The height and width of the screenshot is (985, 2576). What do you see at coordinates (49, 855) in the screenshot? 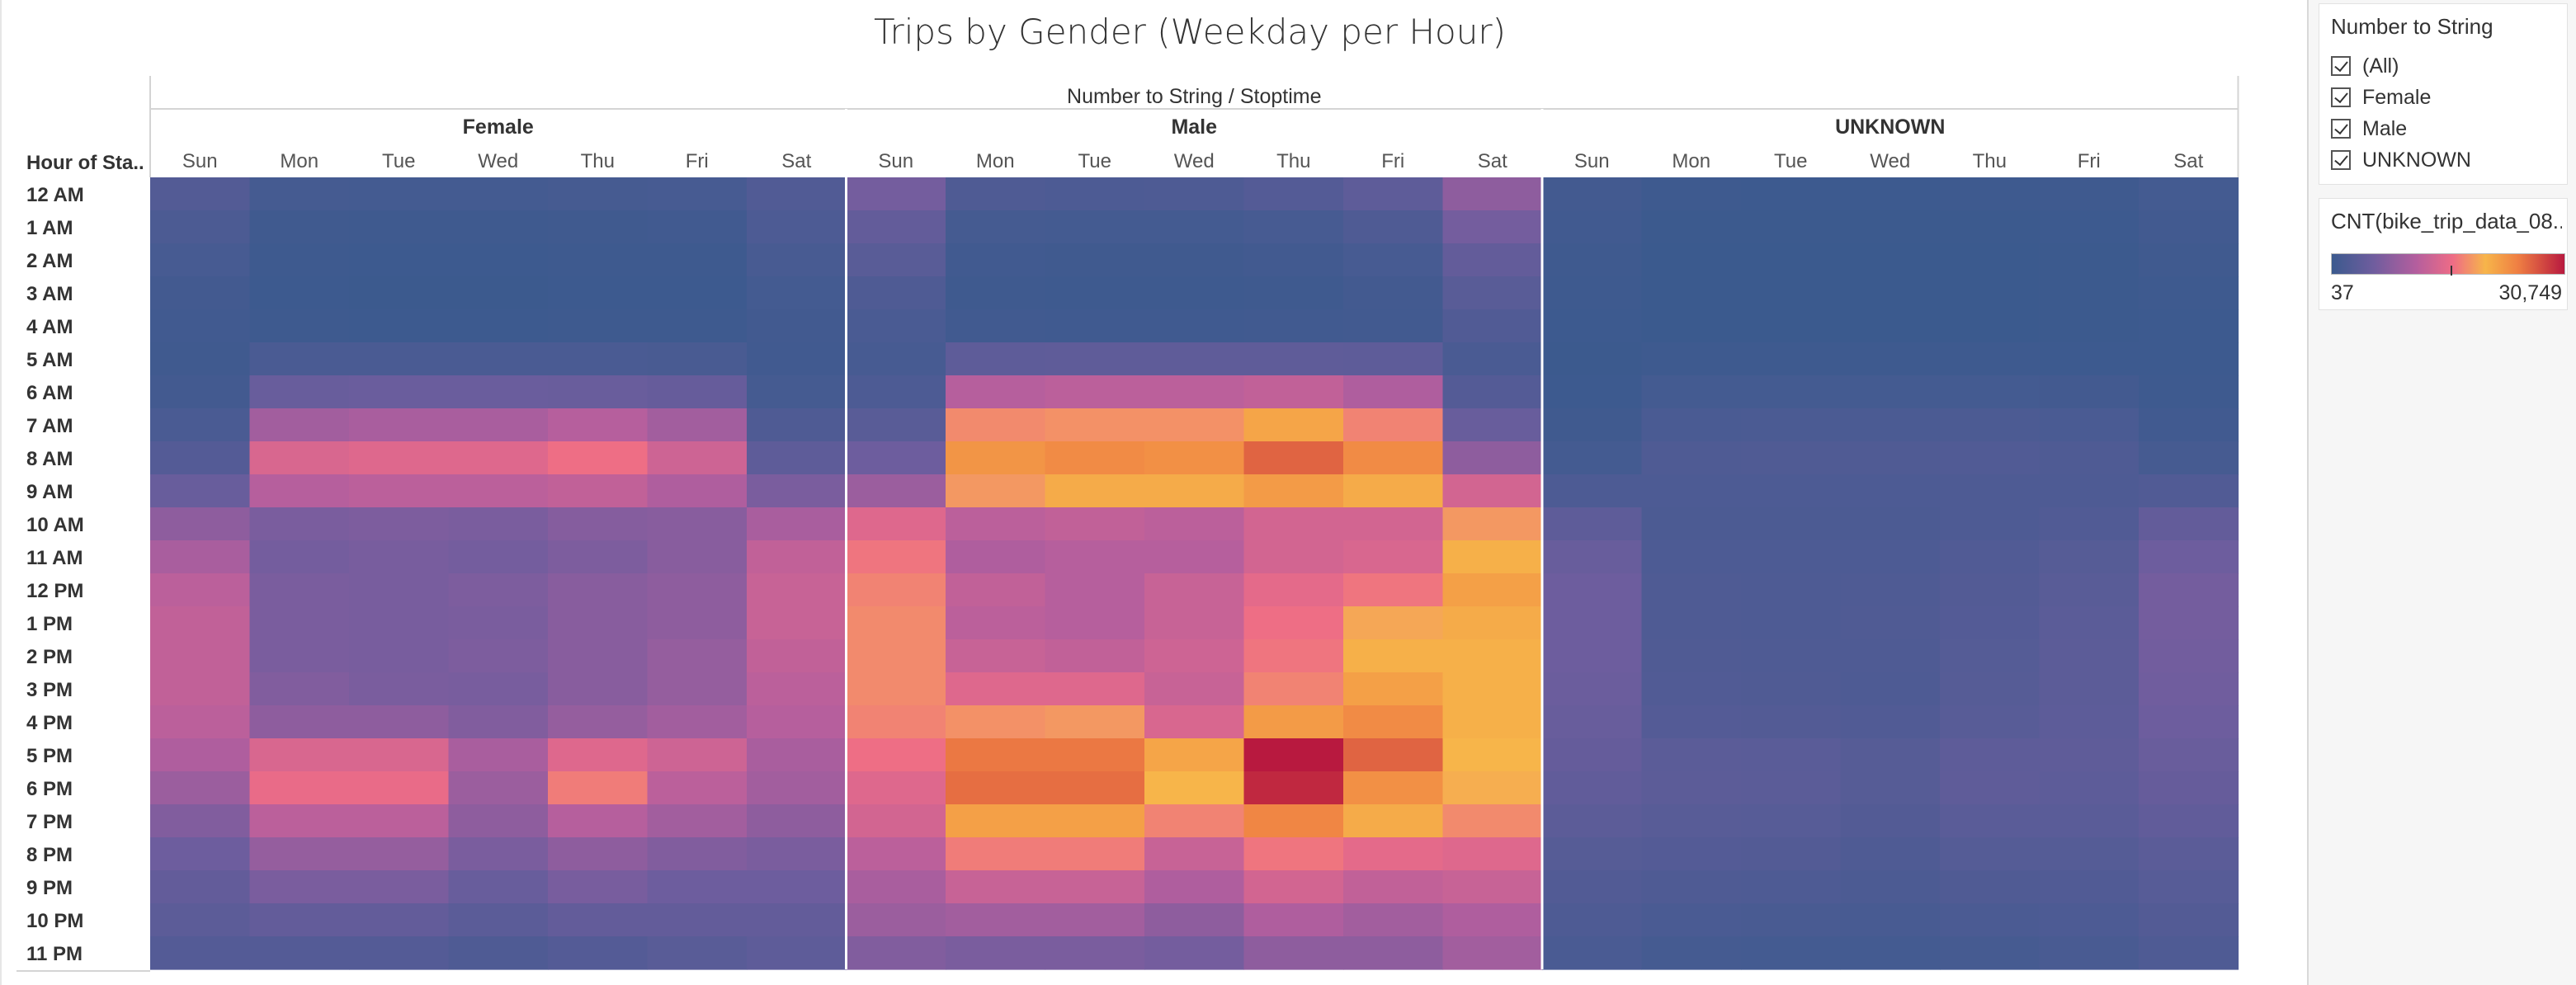
I see `hour-label: 8 PM` at bounding box center [49, 855].